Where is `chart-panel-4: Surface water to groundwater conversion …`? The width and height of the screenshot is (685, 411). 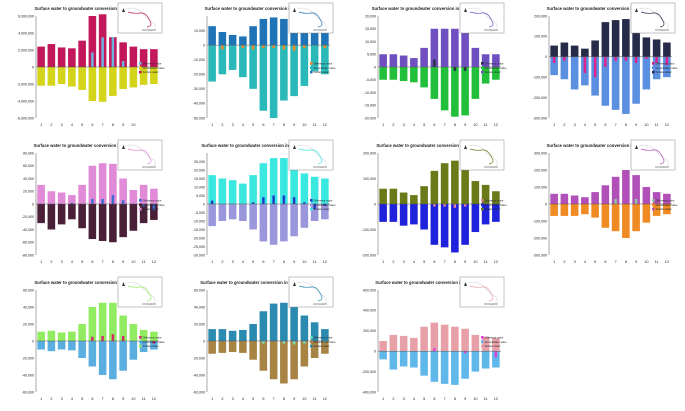 chart-panel-4: Surface water to groundwater conversion … is located at coordinates (598, 68).